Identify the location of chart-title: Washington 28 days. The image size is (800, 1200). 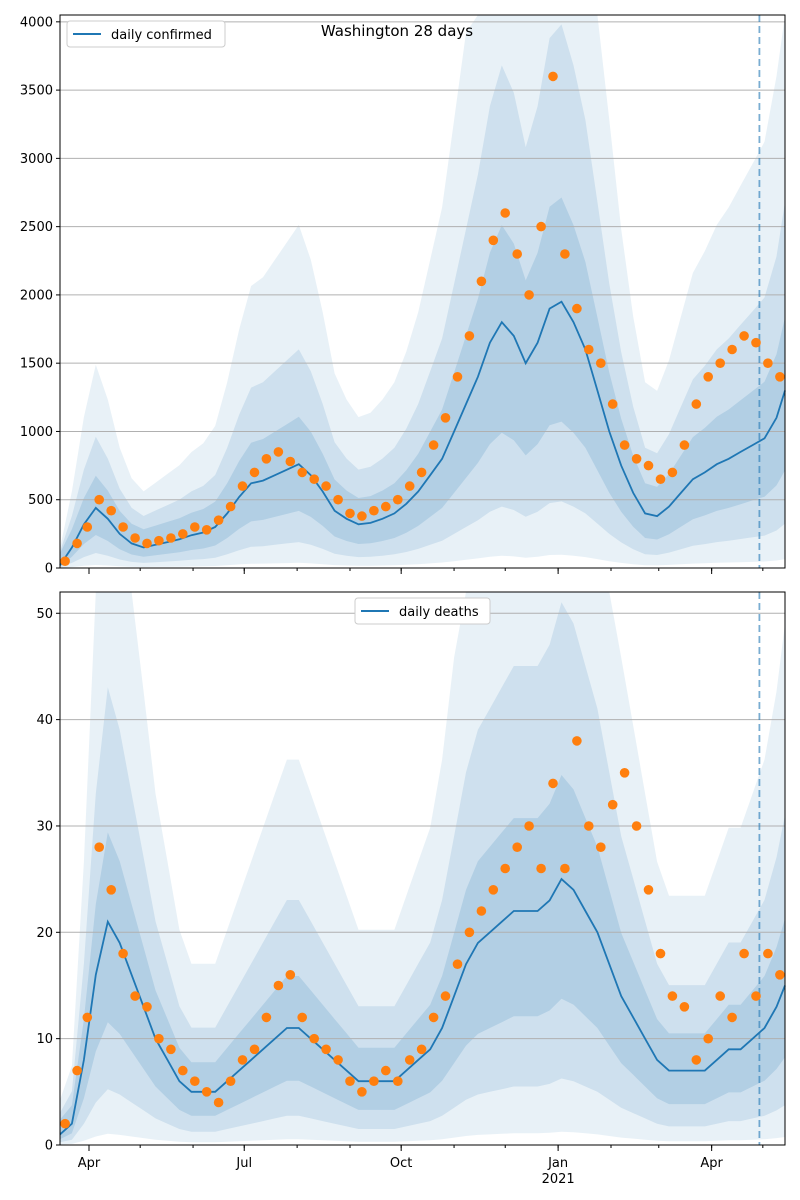
(397, 31).